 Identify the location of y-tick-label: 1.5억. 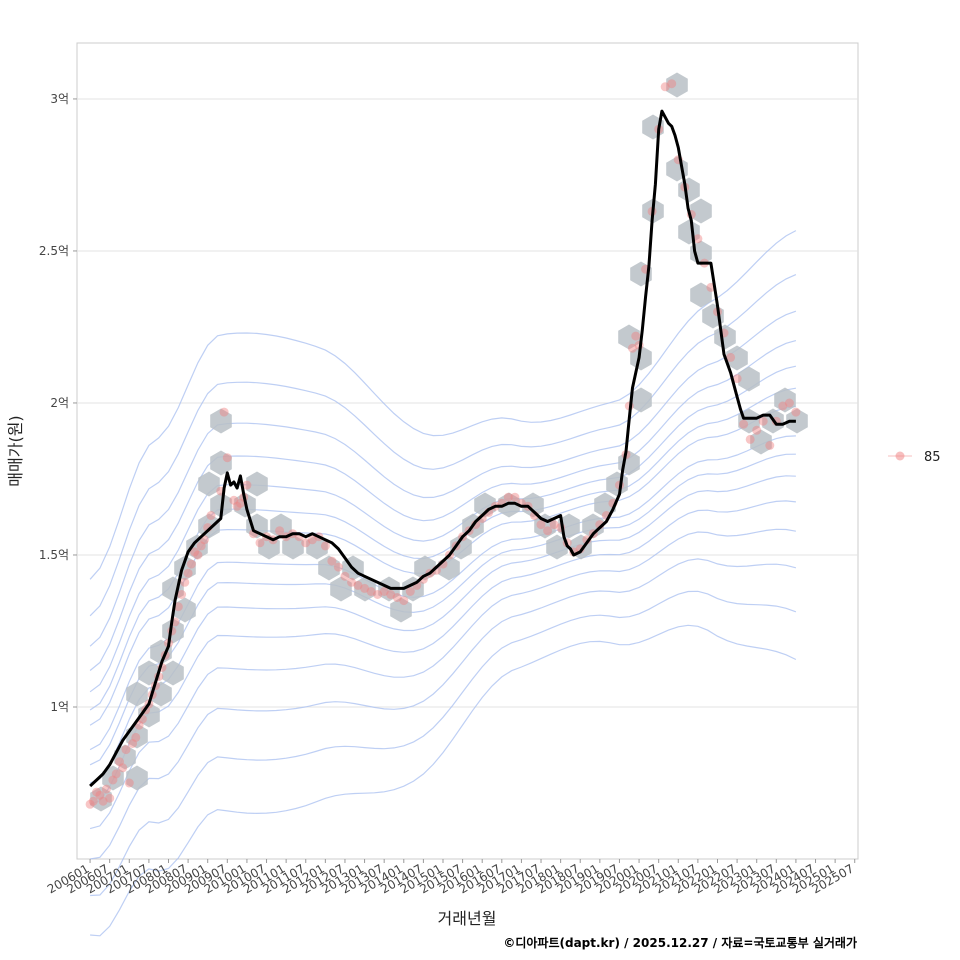
(54, 555).